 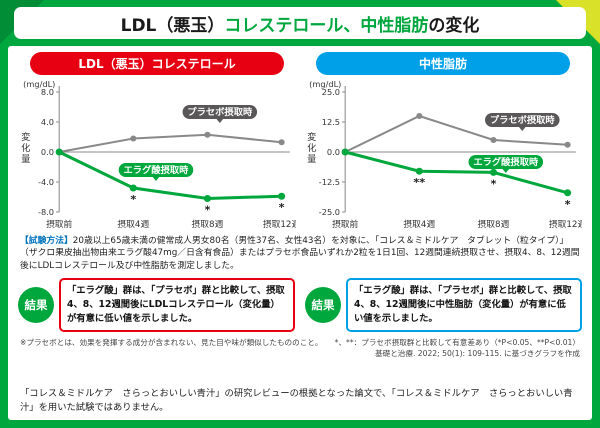 I want to click on svg-text: 8.0, so click(x=47, y=92).